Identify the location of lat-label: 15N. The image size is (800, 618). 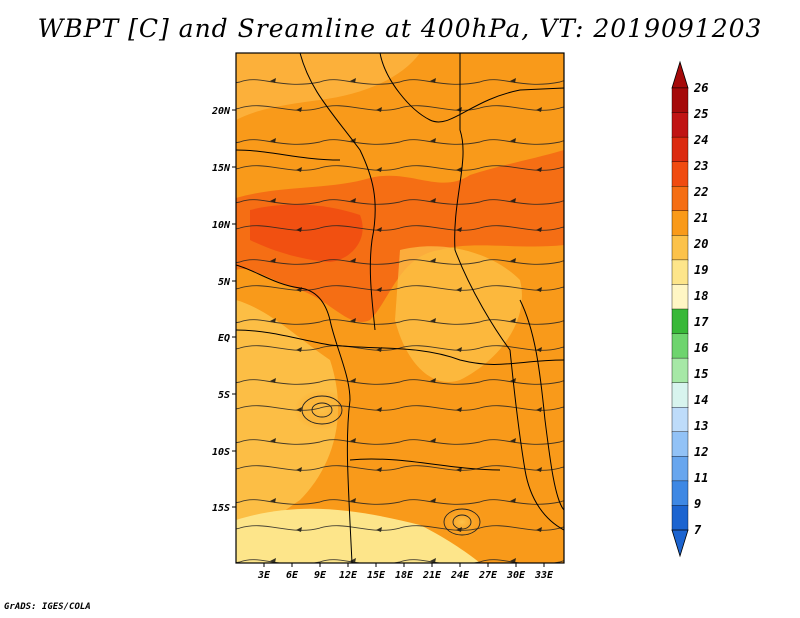
(221, 168).